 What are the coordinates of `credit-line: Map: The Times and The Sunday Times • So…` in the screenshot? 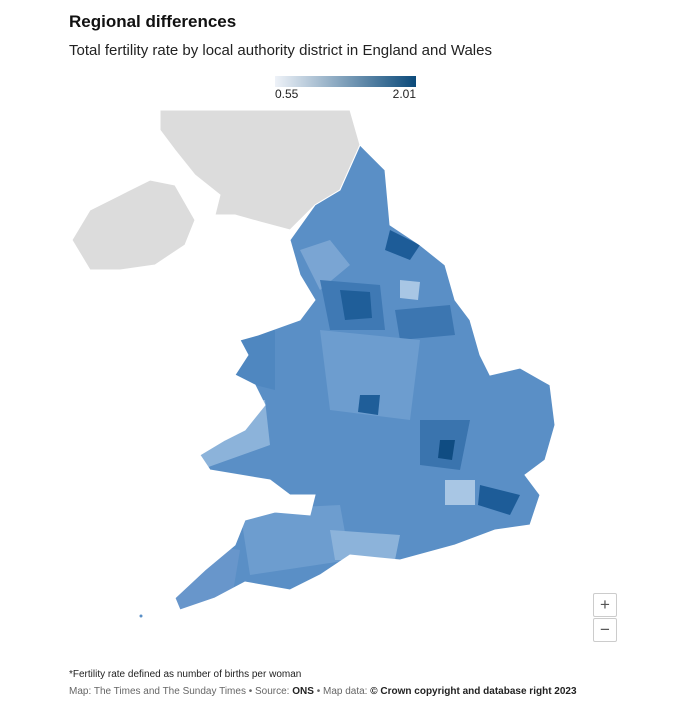 It's located at (323, 691).